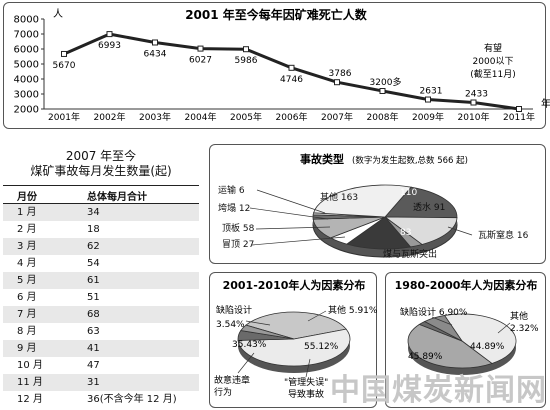  What do you see at coordinates (276, 14) in the screenshot?
I see `chart-title: 2001 年至今每年因矿难死亡人数` at bounding box center [276, 14].